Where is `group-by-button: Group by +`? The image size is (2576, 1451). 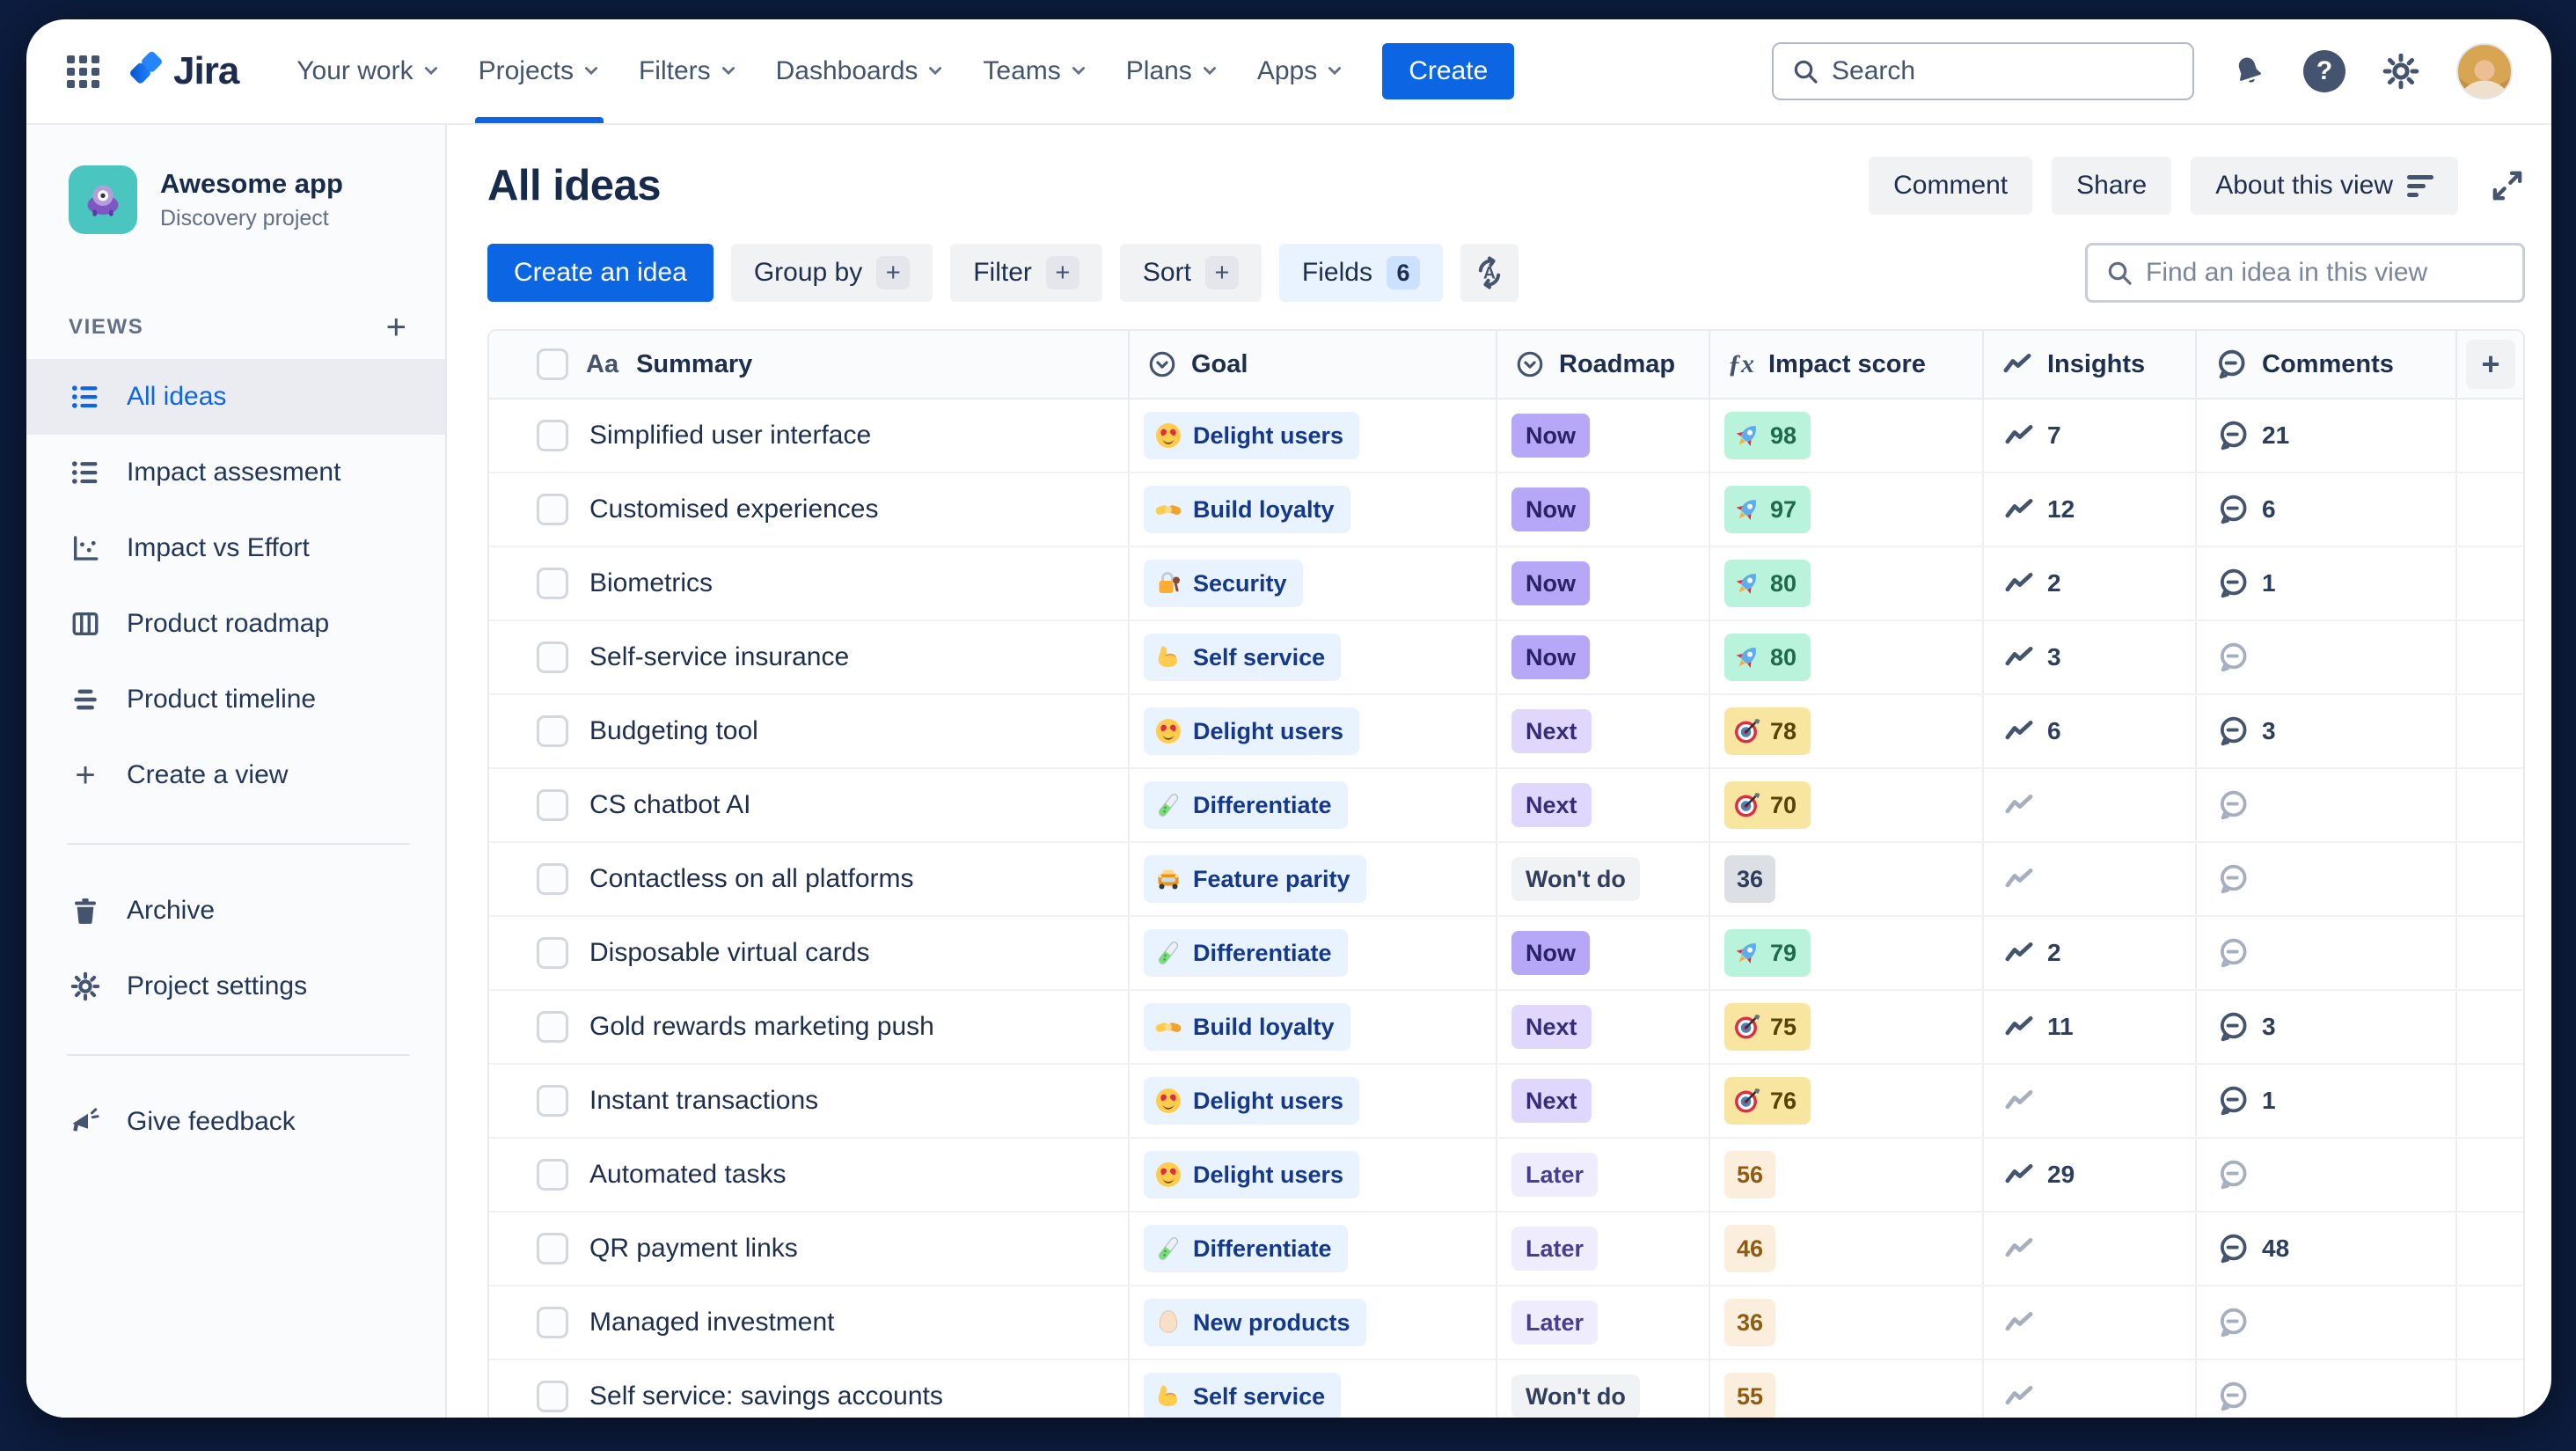 group-by-button: Group by + is located at coordinates (831, 273).